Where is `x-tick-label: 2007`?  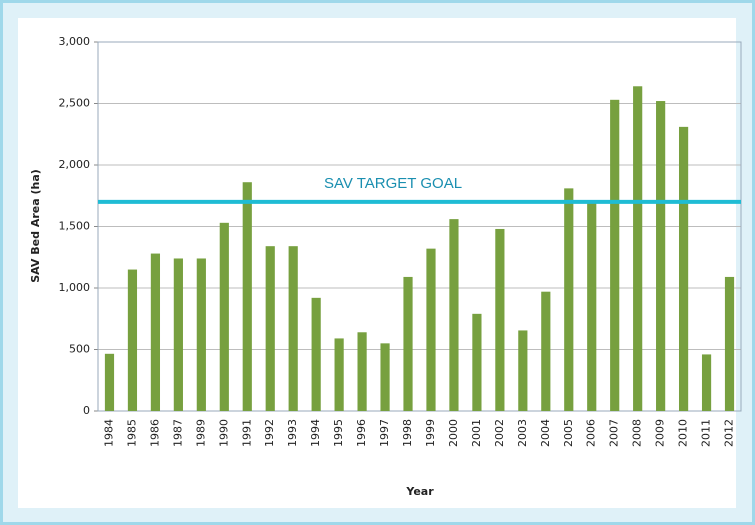
x-tick-label: 2007 is located at coordinates (614, 433).